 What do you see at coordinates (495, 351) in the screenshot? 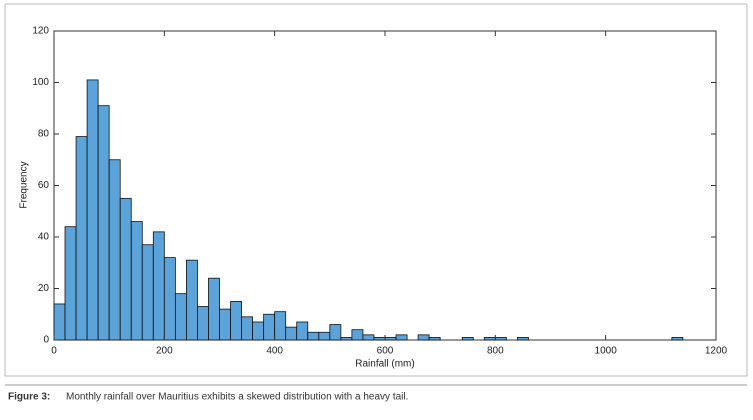
I see `x-tick-label: 800` at bounding box center [495, 351].